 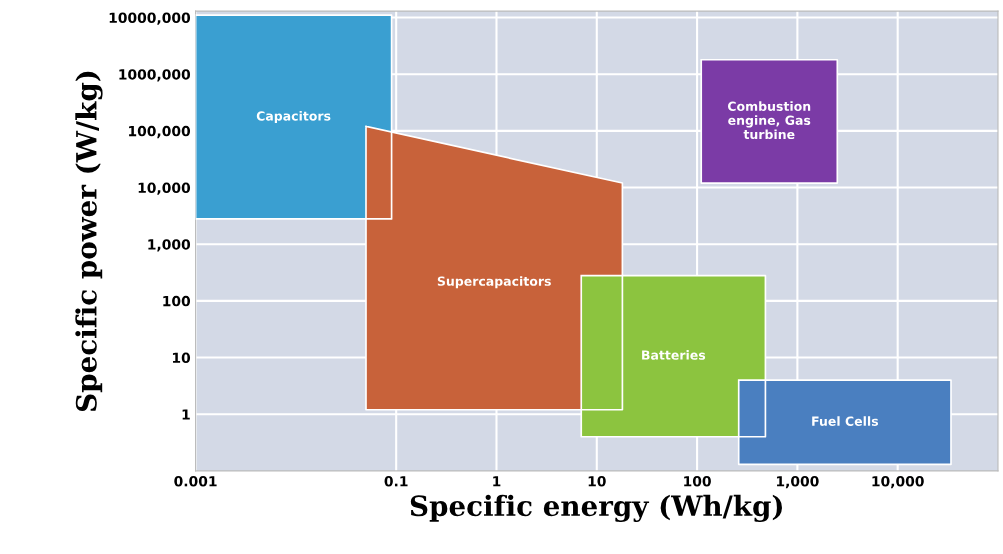 What do you see at coordinates (396, 481) in the screenshot?
I see `x-tick-label: 0.1` at bounding box center [396, 481].